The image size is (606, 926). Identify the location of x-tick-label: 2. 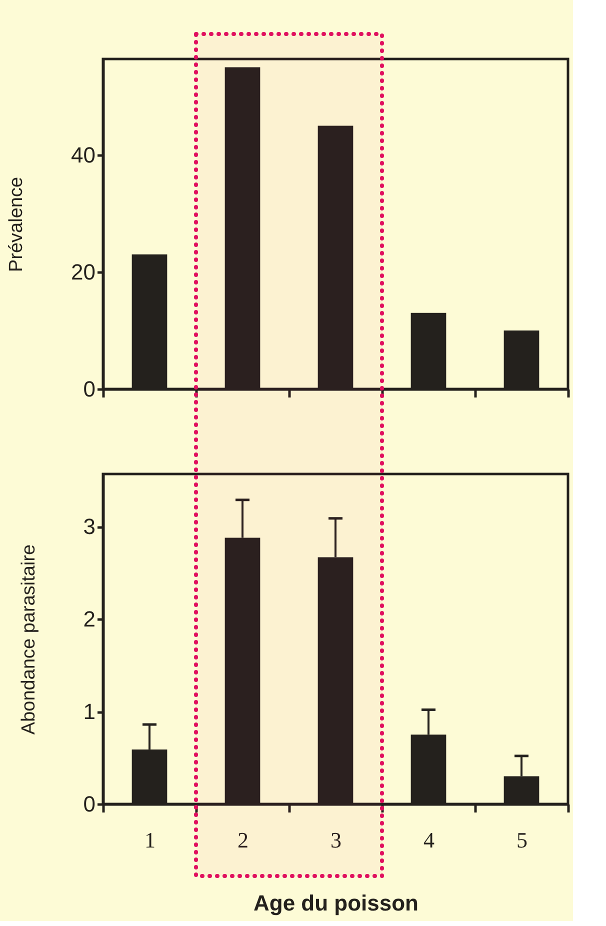
(243, 840).